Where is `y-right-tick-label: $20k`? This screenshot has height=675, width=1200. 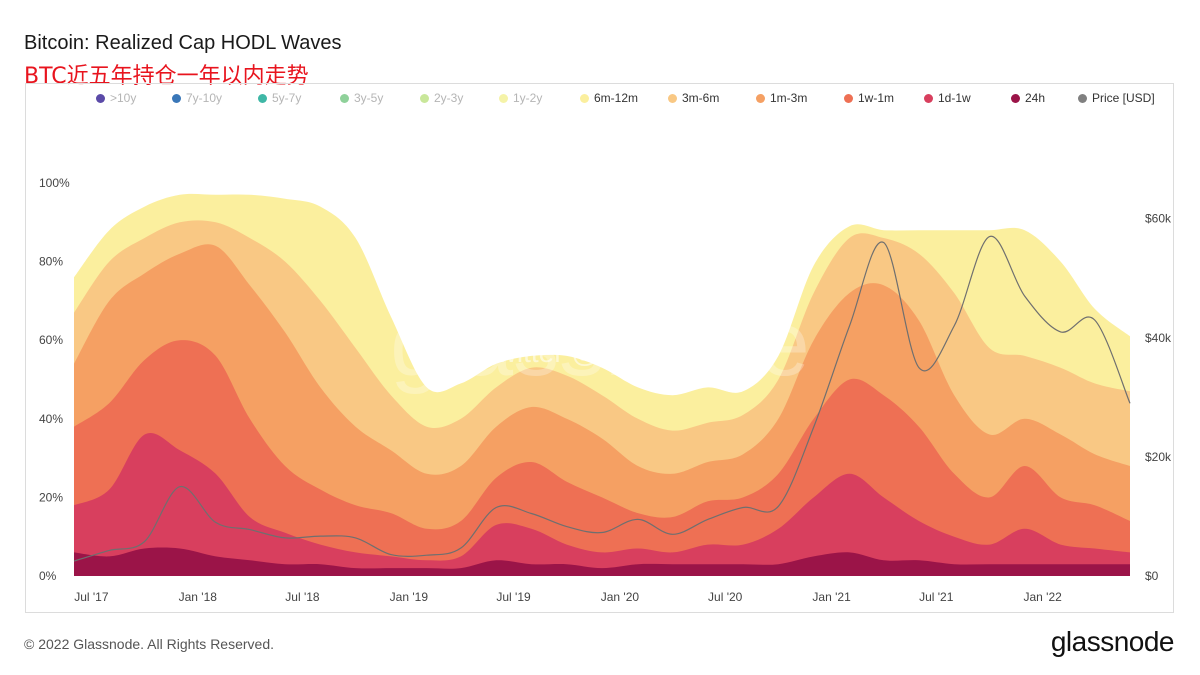 y-right-tick-label: $20k is located at coordinates (1158, 457).